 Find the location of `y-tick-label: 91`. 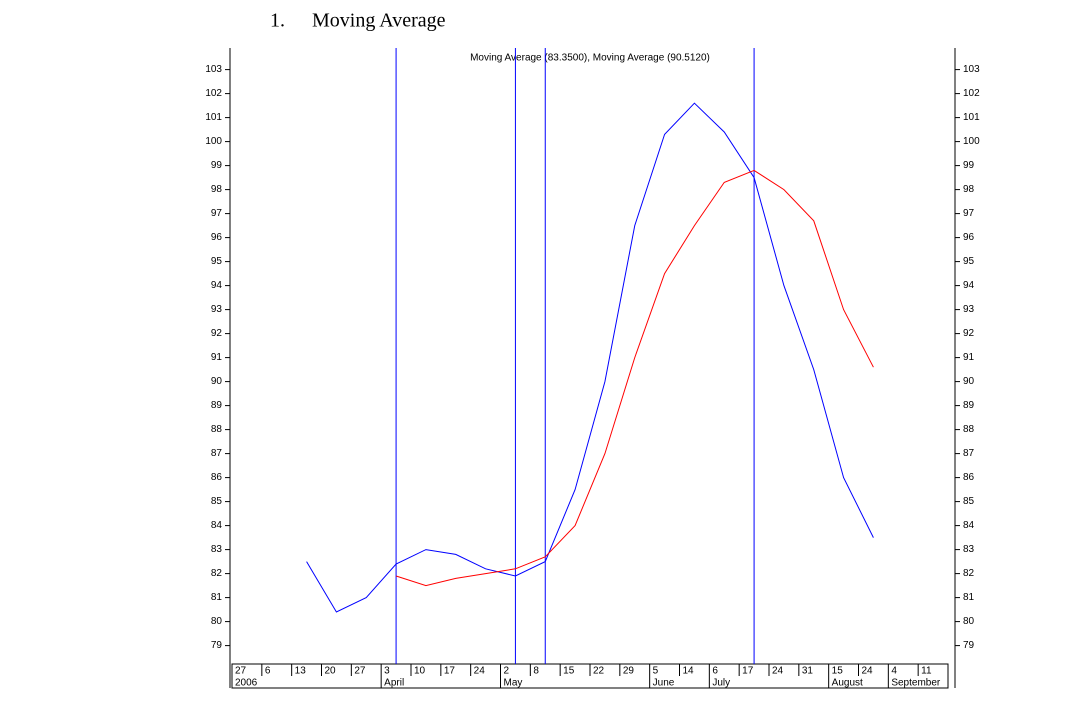

y-tick-label: 91 is located at coordinates (217, 357).